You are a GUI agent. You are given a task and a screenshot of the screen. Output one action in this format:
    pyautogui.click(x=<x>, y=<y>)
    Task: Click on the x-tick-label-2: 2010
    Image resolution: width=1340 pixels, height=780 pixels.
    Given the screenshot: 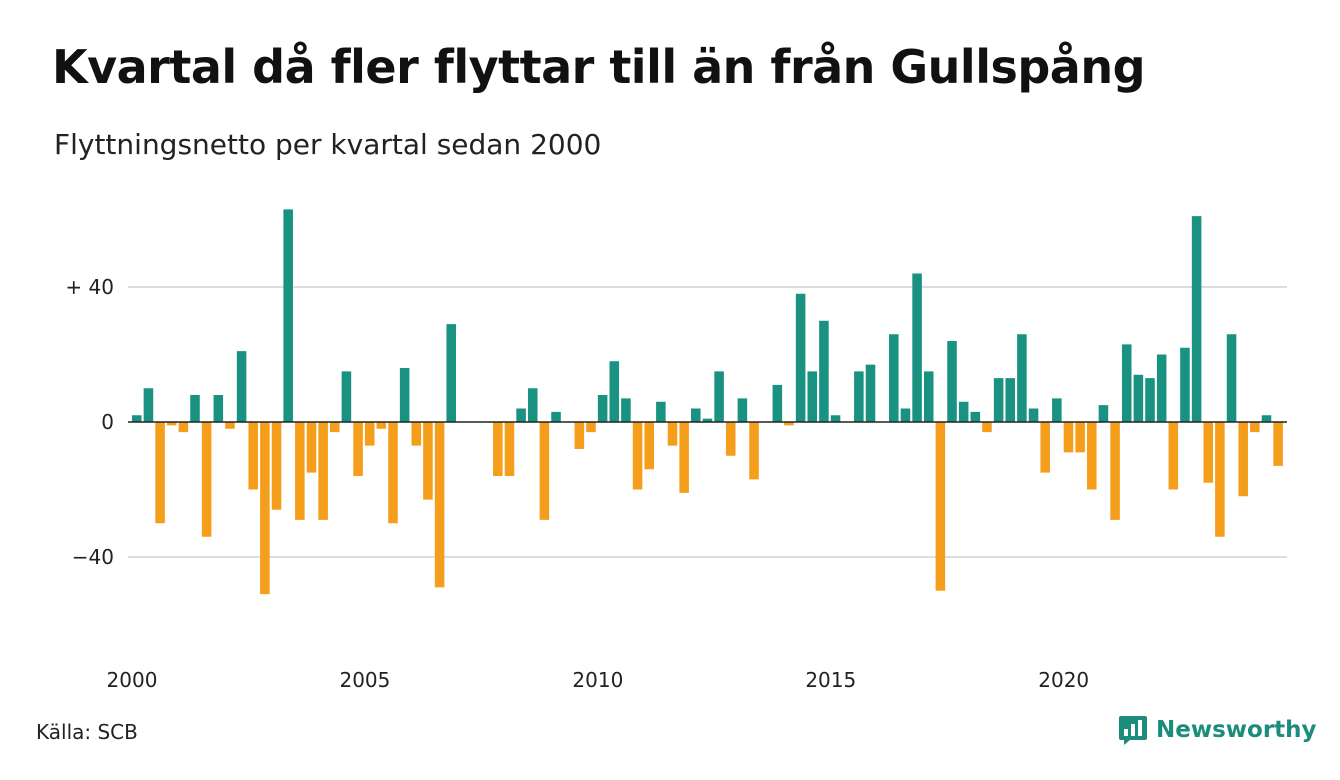 What is the action you would take?
    pyautogui.click(x=597, y=680)
    